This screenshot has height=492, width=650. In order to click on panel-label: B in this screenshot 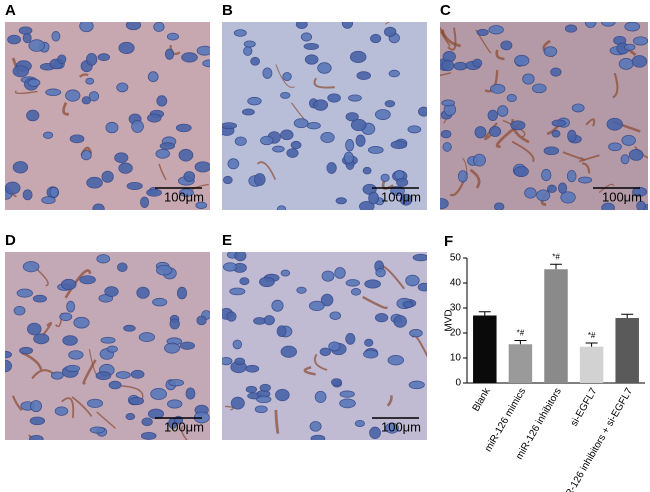, I will do `click(227, 10)`.